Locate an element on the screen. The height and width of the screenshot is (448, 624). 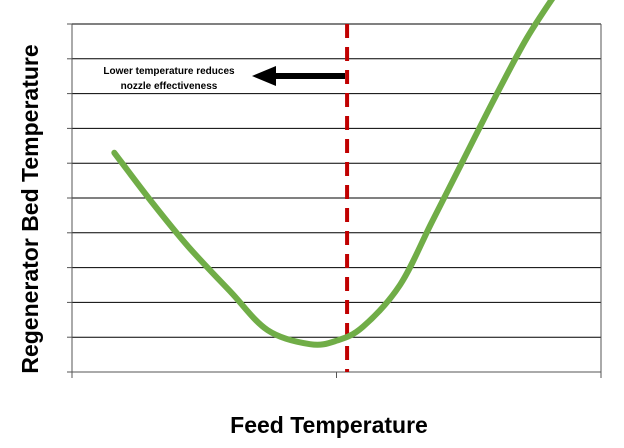
annotation-line-2: nozzle effectiveness is located at coordinates (169, 86).